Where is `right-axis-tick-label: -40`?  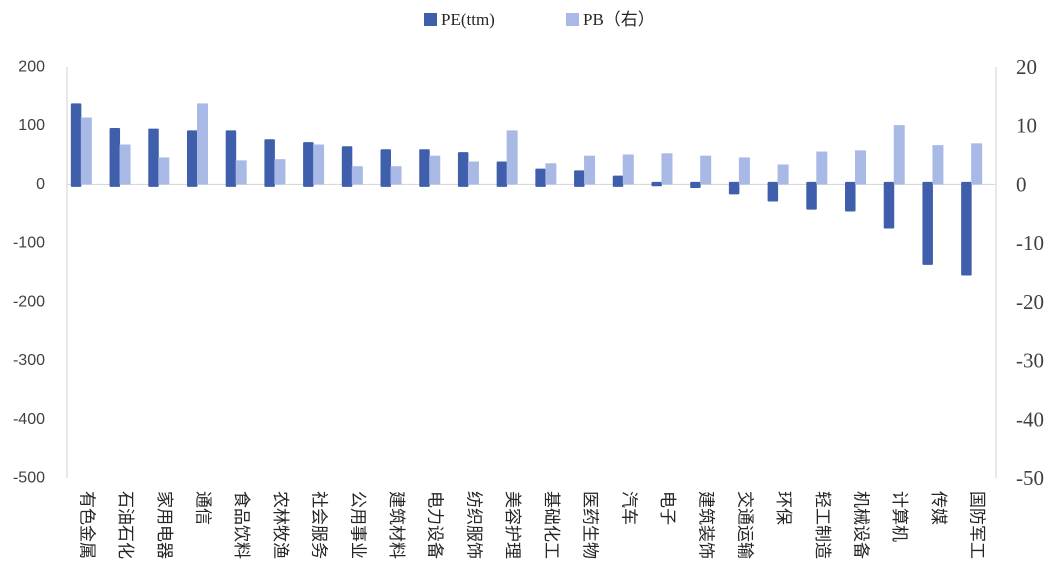 right-axis-tick-label: -40 is located at coordinates (1030, 419).